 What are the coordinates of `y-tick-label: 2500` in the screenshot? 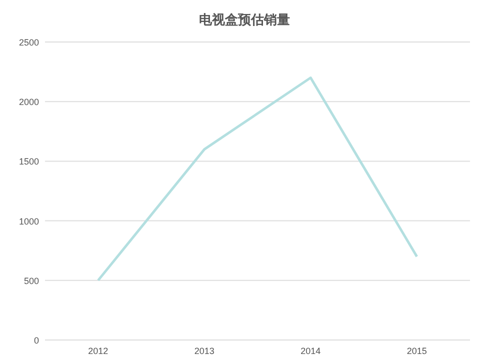 It's located at (28, 43).